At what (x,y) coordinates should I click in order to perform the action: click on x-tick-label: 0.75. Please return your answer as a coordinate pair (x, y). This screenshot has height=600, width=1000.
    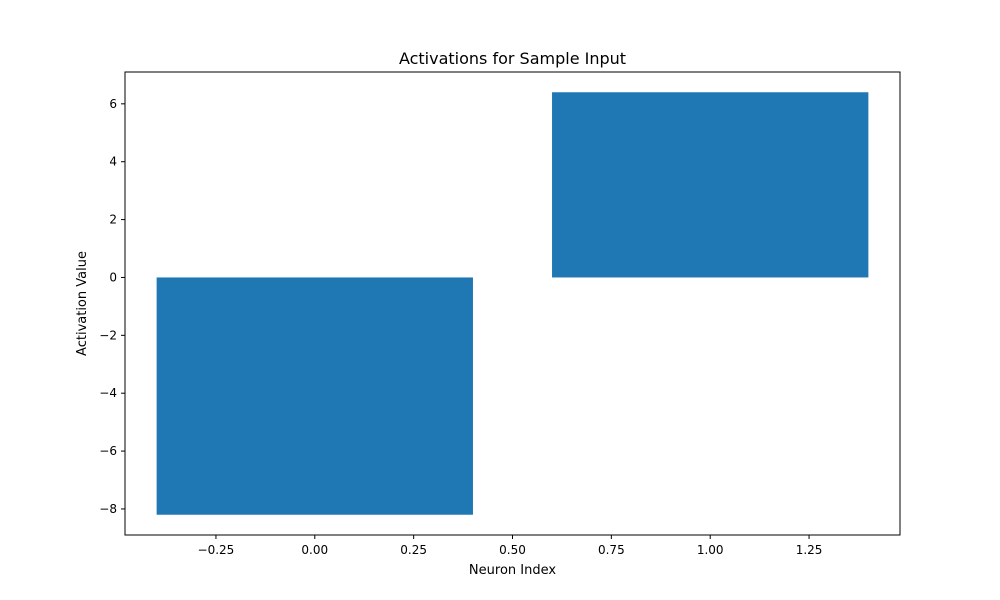
    Looking at the image, I should click on (611, 550).